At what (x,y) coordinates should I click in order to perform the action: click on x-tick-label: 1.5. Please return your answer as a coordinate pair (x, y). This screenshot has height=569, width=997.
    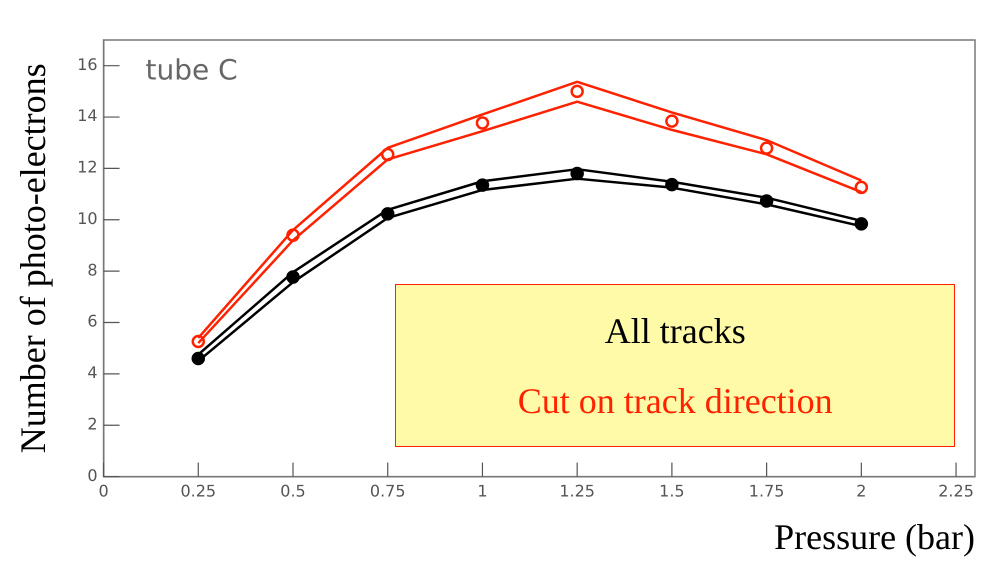
    Looking at the image, I should click on (672, 490).